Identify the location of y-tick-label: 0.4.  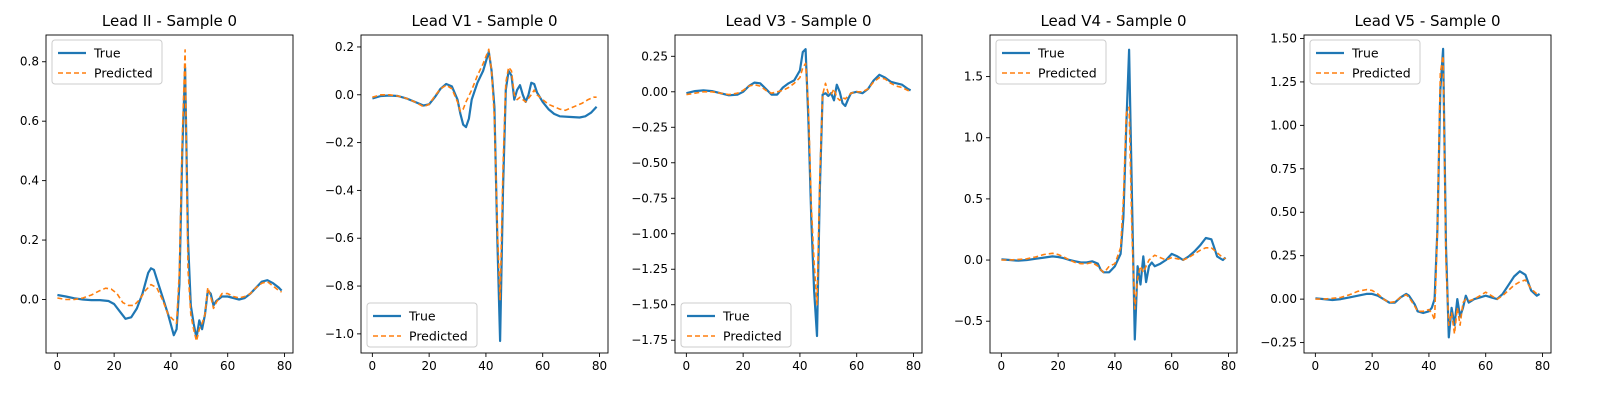
(29, 181).